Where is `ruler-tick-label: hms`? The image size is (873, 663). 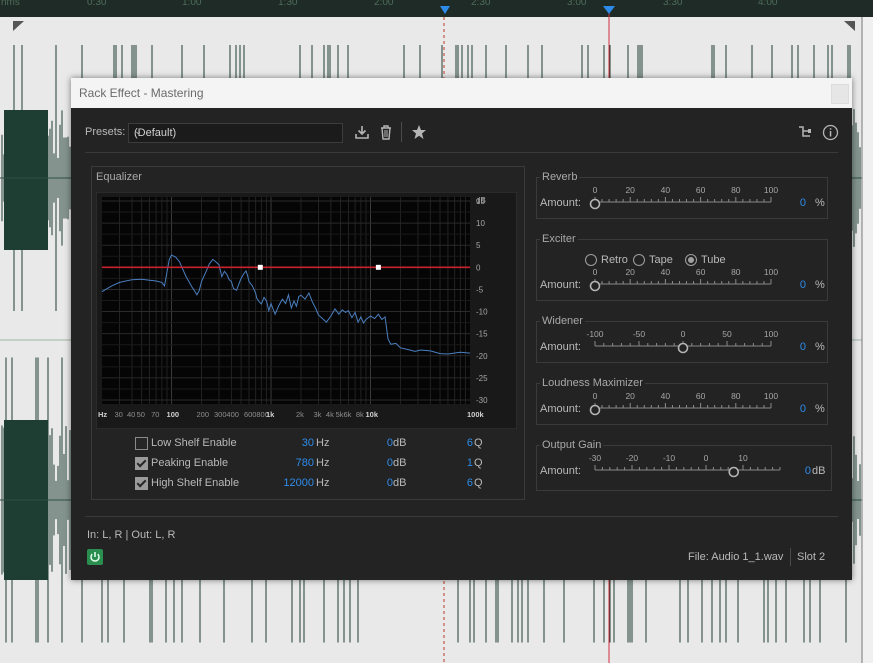 ruler-tick-label: hms is located at coordinates (10, 4).